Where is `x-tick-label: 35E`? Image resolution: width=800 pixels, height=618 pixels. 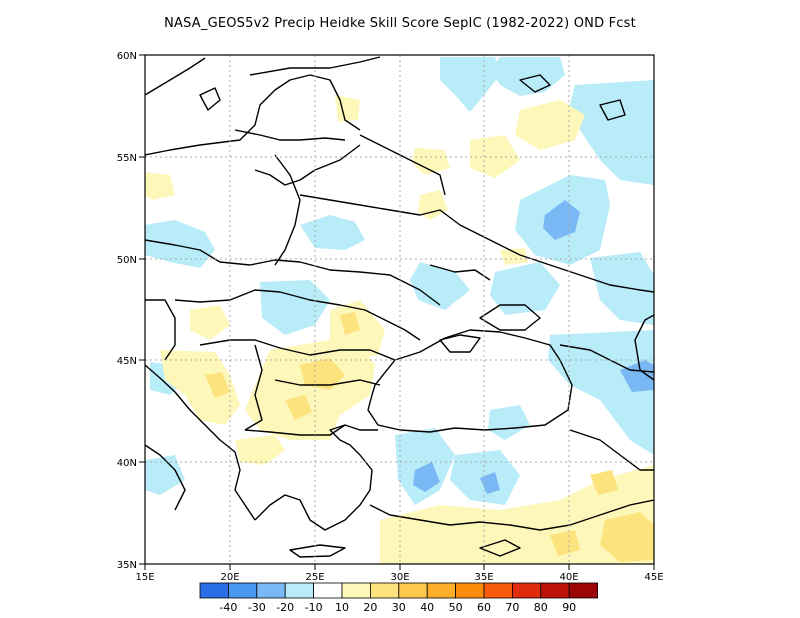 x-tick-label: 35E is located at coordinates (483, 577).